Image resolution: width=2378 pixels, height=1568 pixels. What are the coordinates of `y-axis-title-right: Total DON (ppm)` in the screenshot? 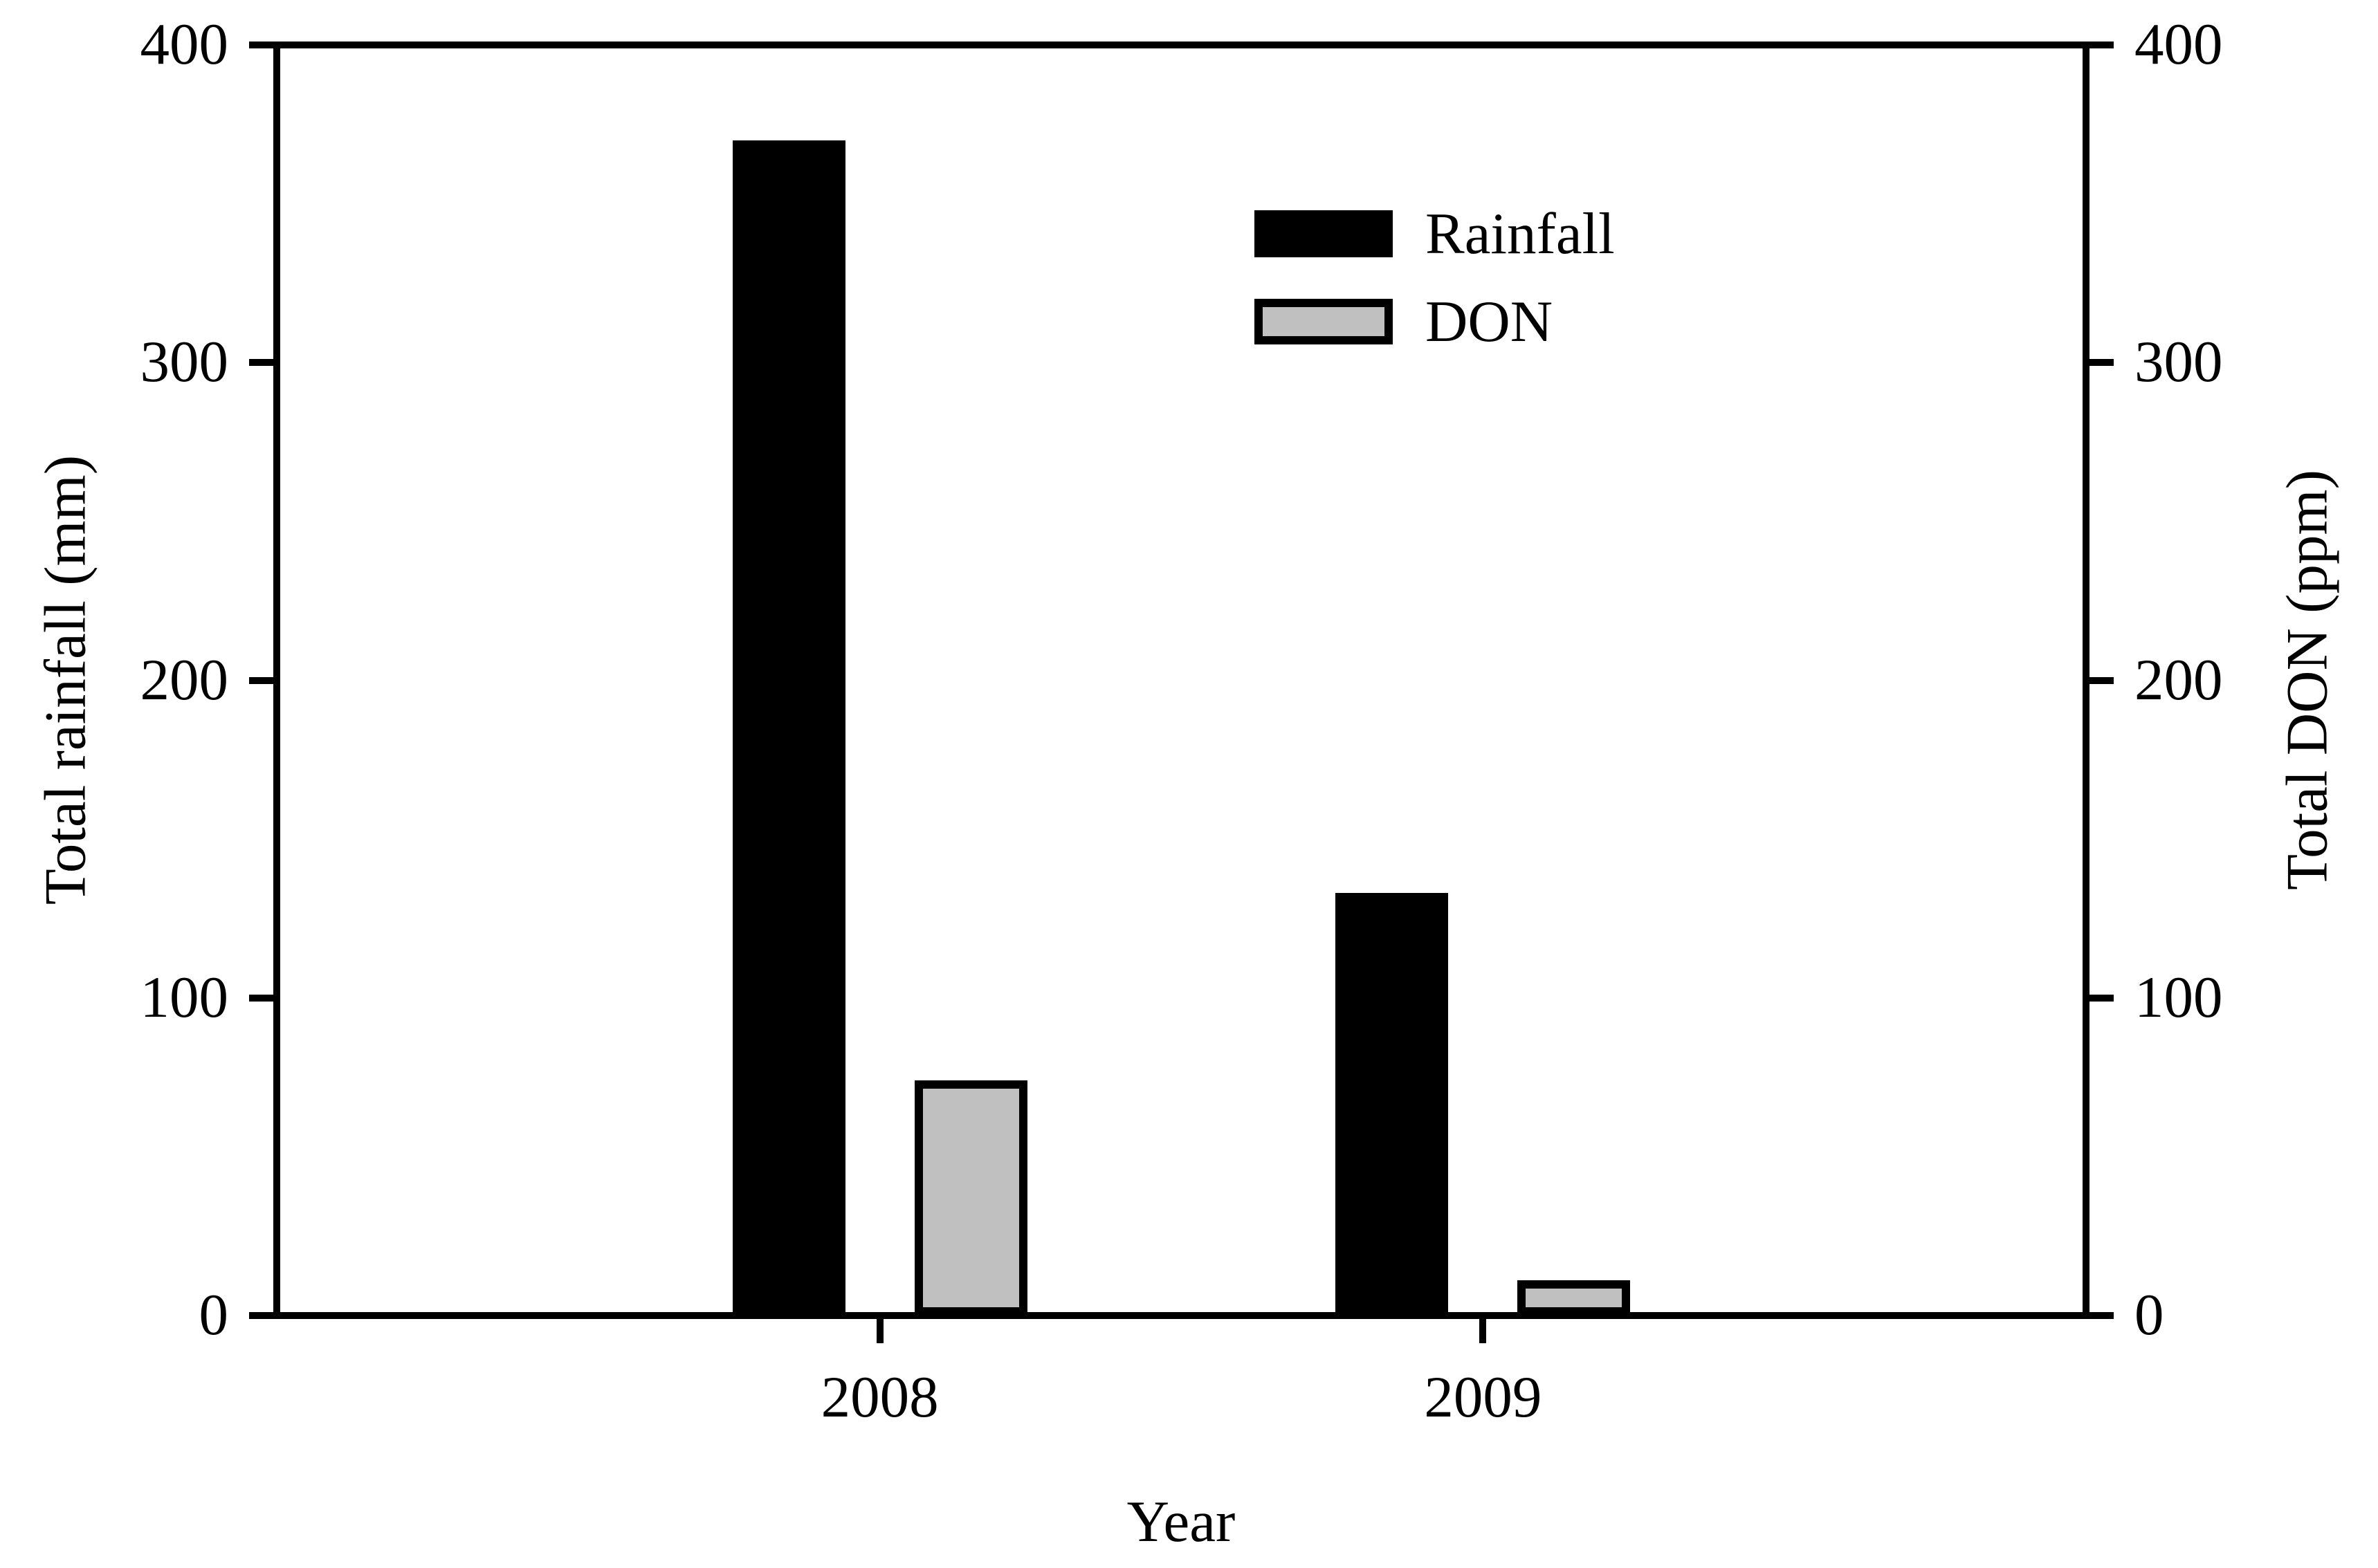 It's located at (2307, 680).